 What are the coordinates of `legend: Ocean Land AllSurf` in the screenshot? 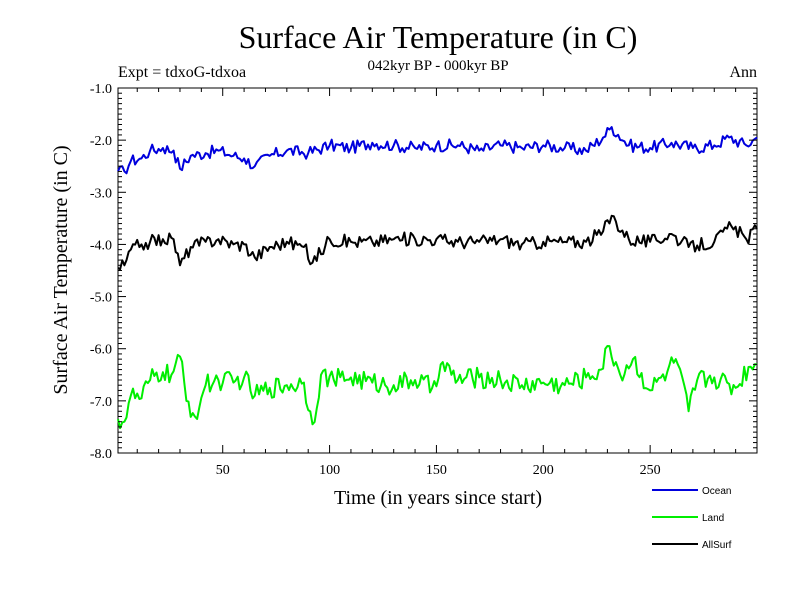 It's located at (692, 518).